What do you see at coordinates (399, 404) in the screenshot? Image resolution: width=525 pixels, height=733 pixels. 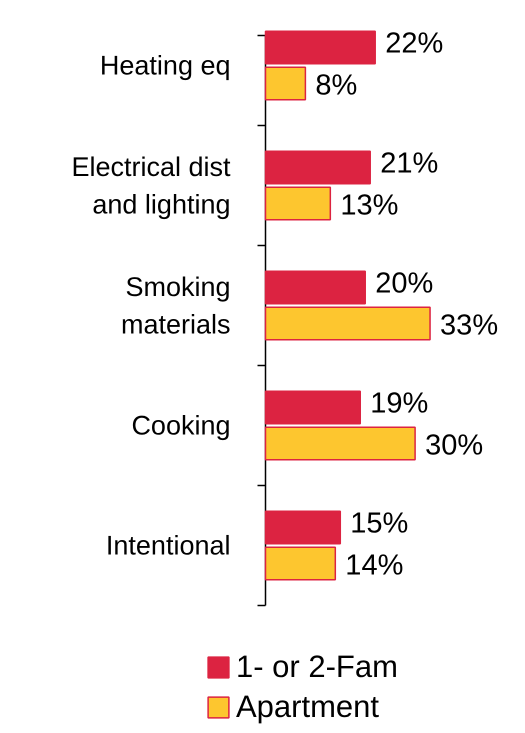 I see `data-label: 19%` at bounding box center [399, 404].